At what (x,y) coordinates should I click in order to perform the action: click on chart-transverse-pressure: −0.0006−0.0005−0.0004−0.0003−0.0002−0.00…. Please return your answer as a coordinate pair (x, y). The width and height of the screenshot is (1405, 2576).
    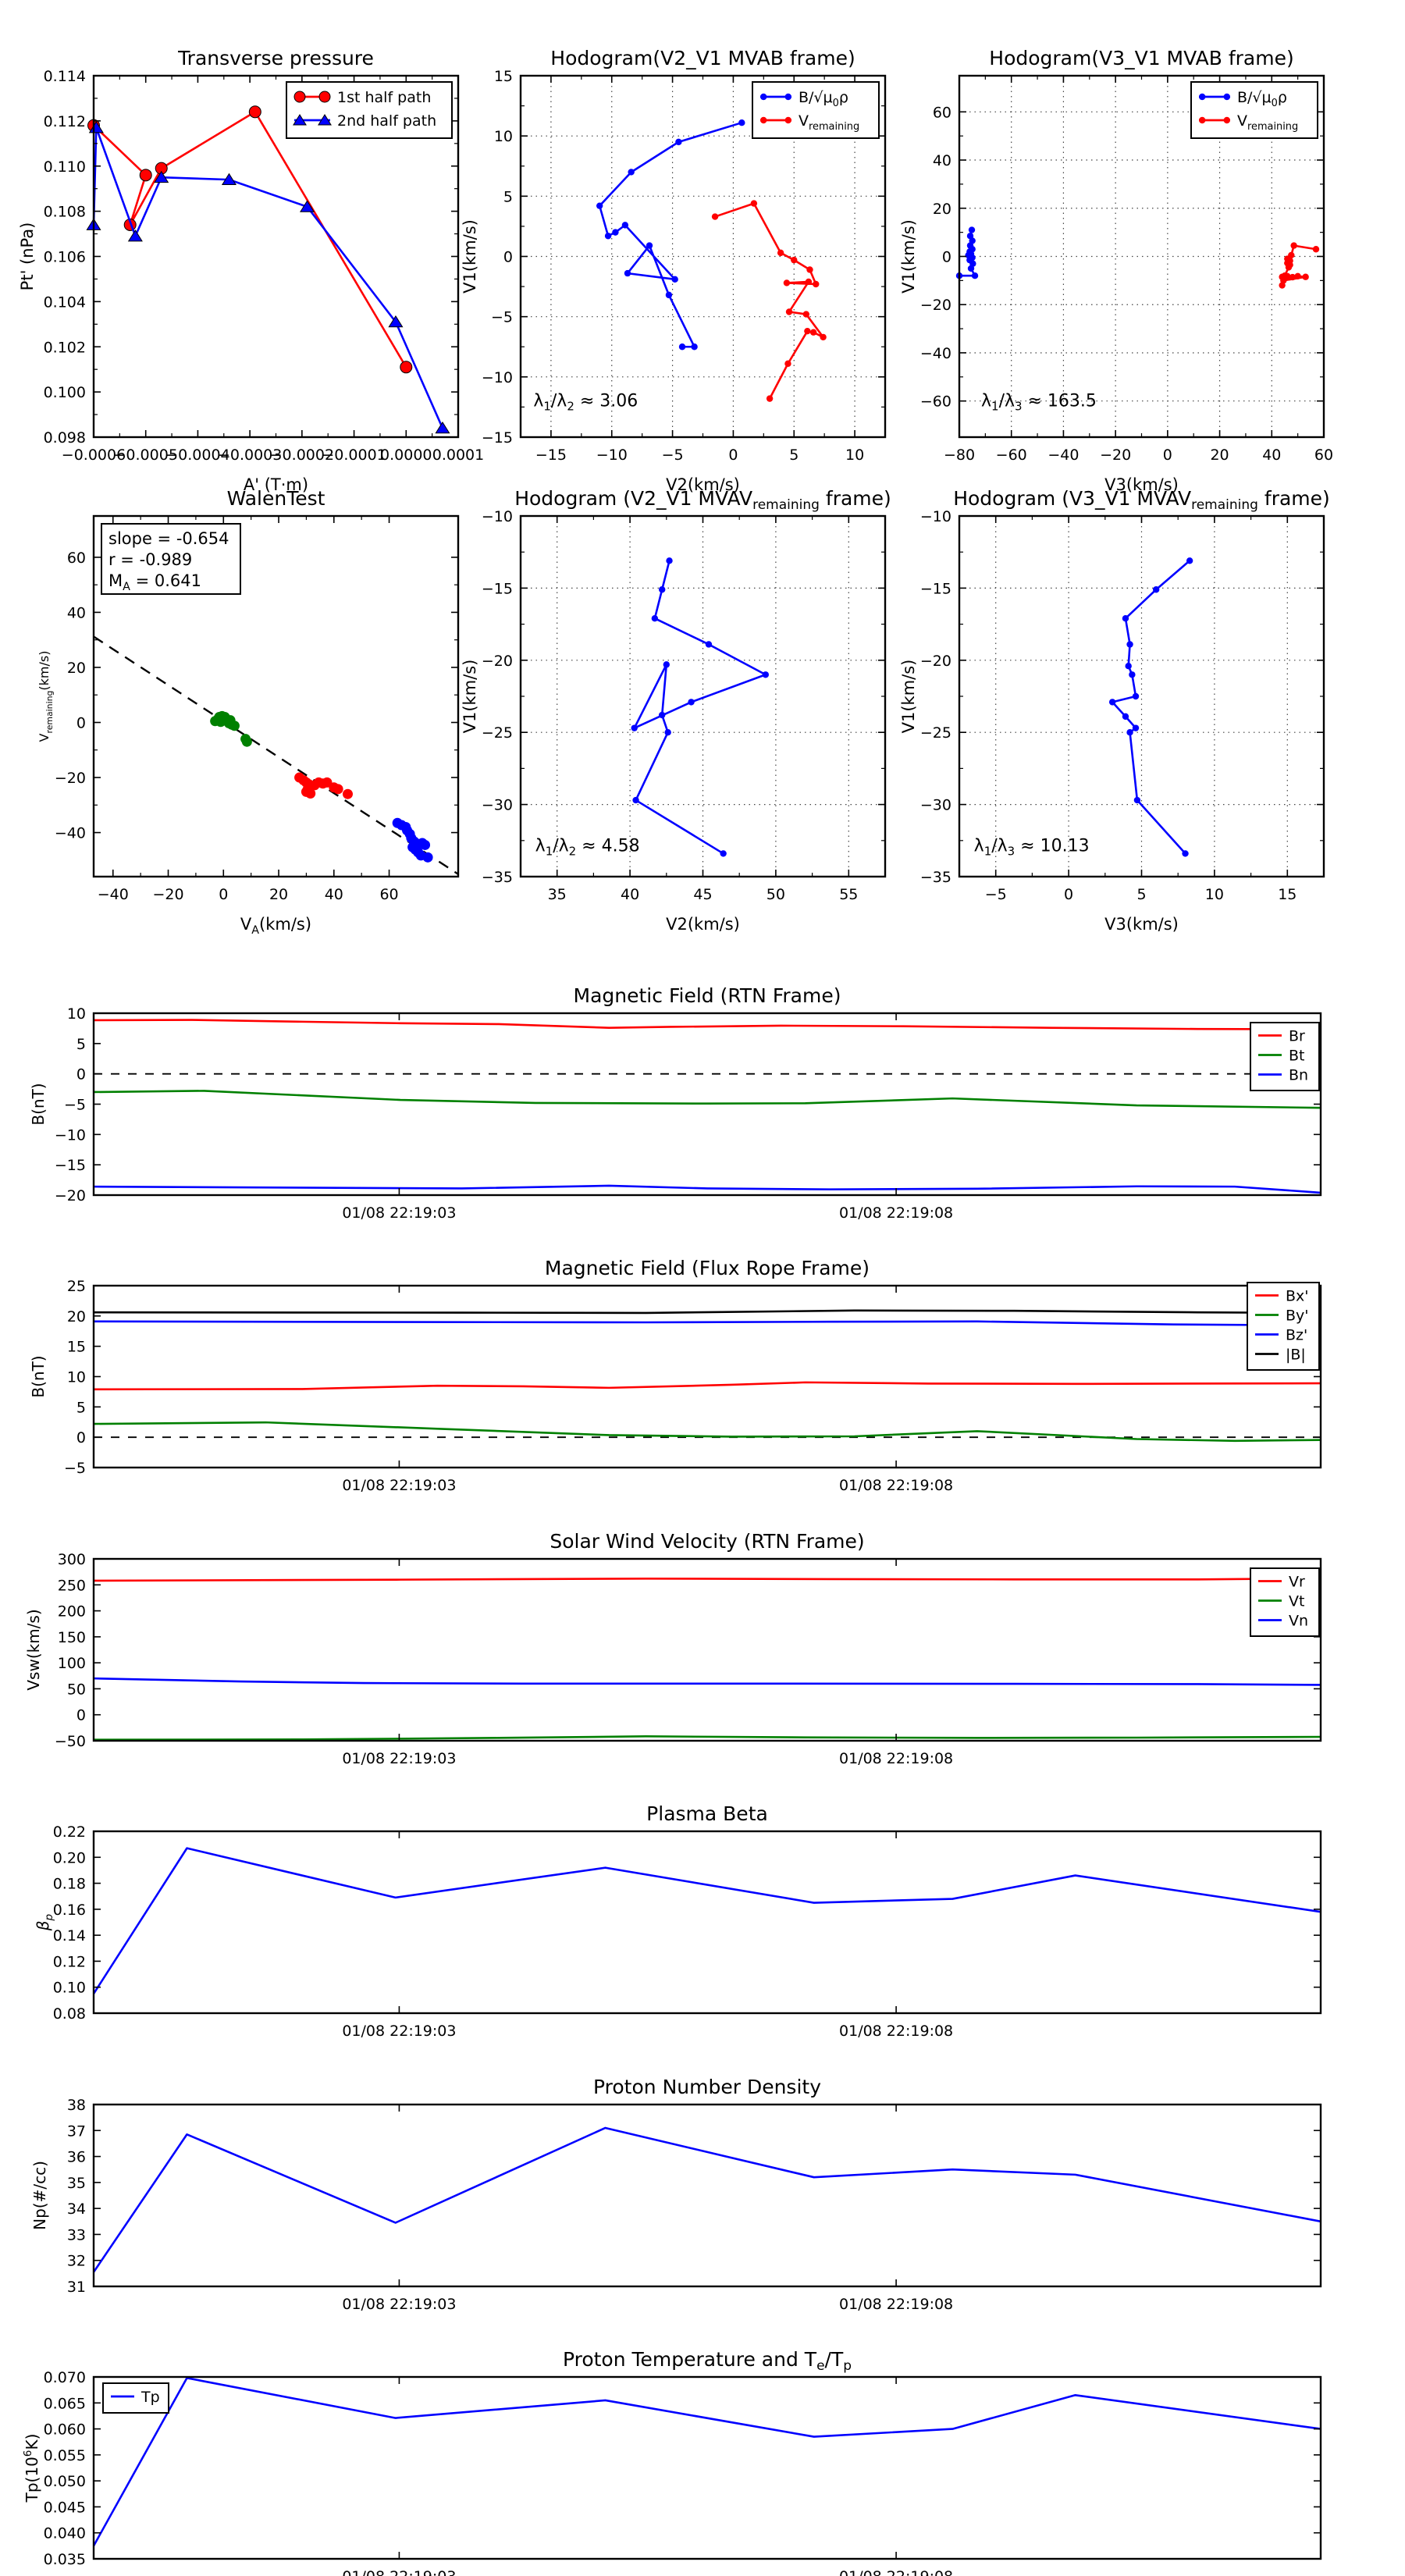
    Looking at the image, I should click on (251, 270).